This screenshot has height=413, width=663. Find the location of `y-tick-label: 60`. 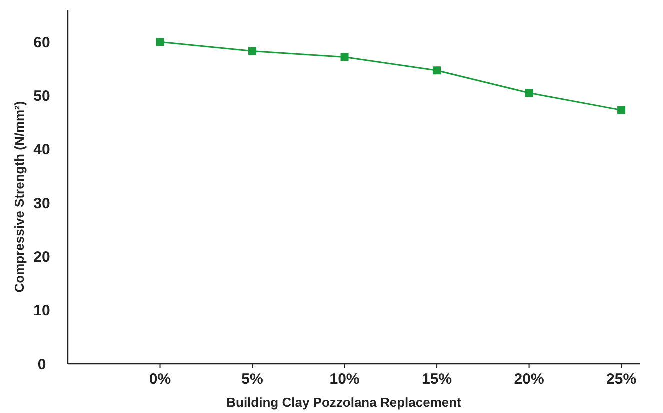

y-tick-label: 60 is located at coordinates (42, 43).